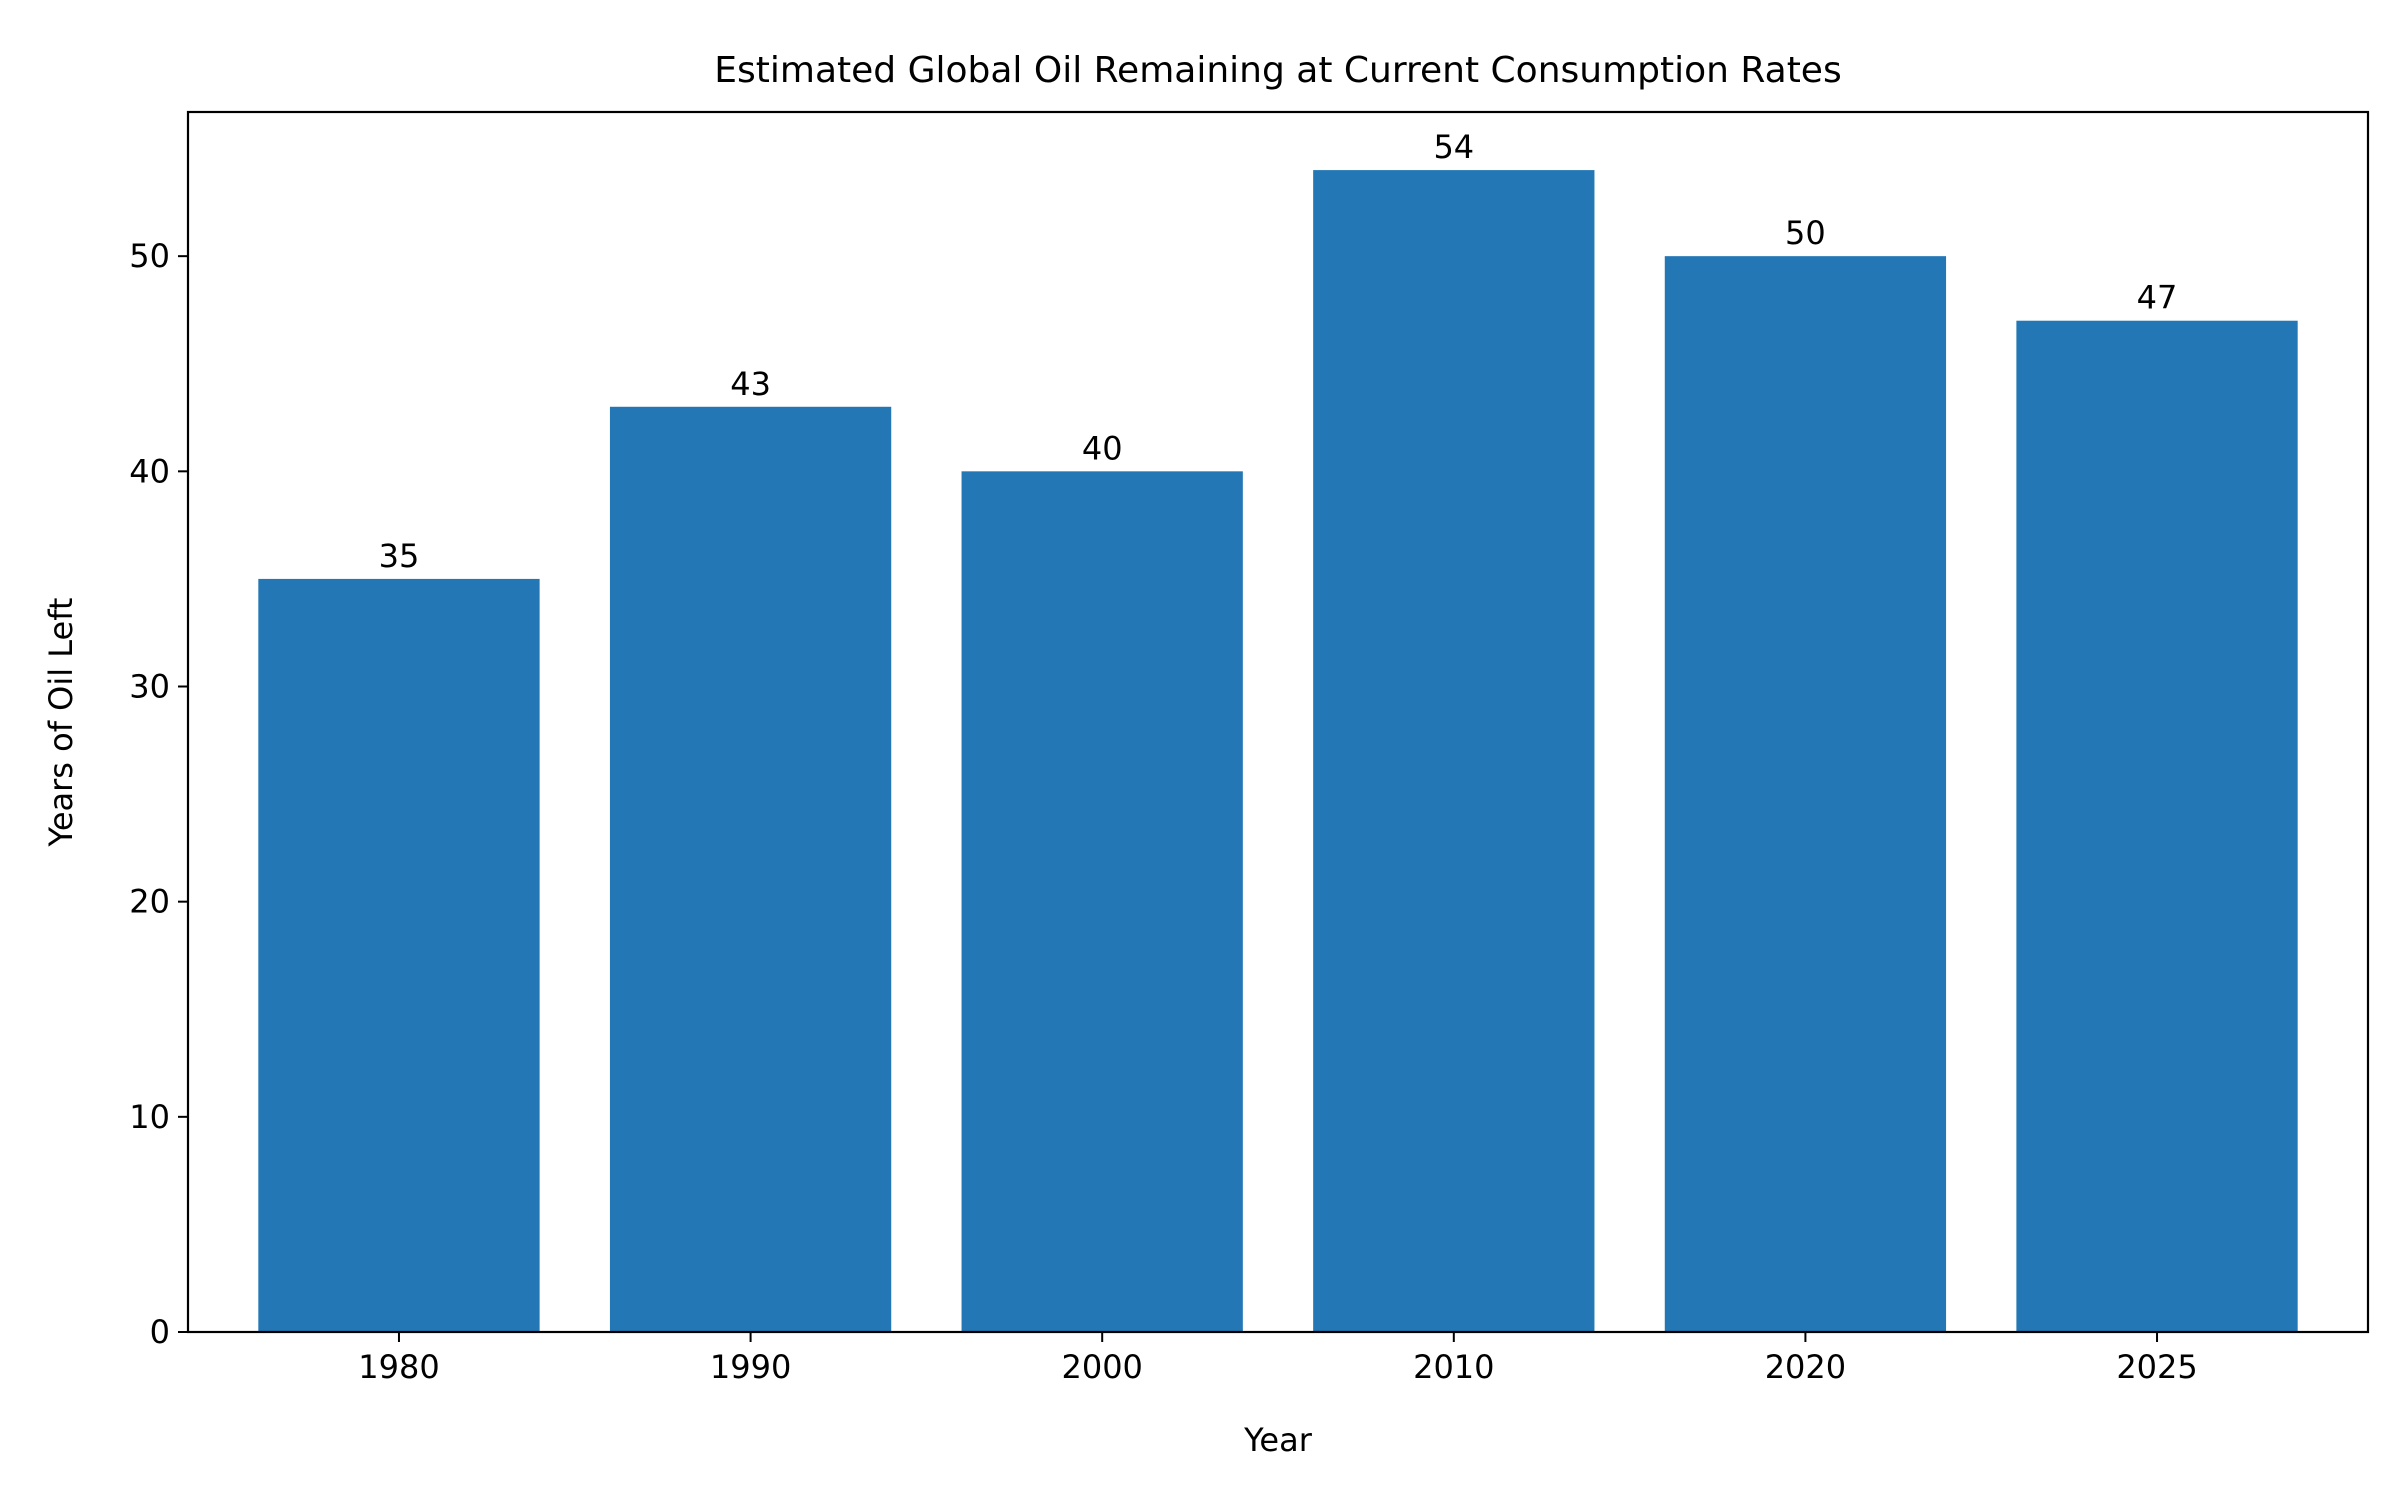 The image size is (2400, 1500). I want to click on x-axis-label: Year, so click(1278, 1440).